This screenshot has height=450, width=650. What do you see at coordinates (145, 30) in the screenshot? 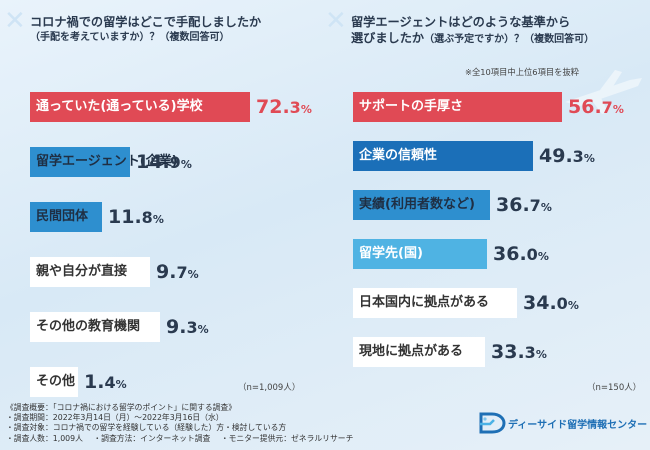
I see `left-chart-title: コロナ禍での留学はどこで手配しましたか （手配を考えていますか）？（複数回答可）` at bounding box center [145, 30].